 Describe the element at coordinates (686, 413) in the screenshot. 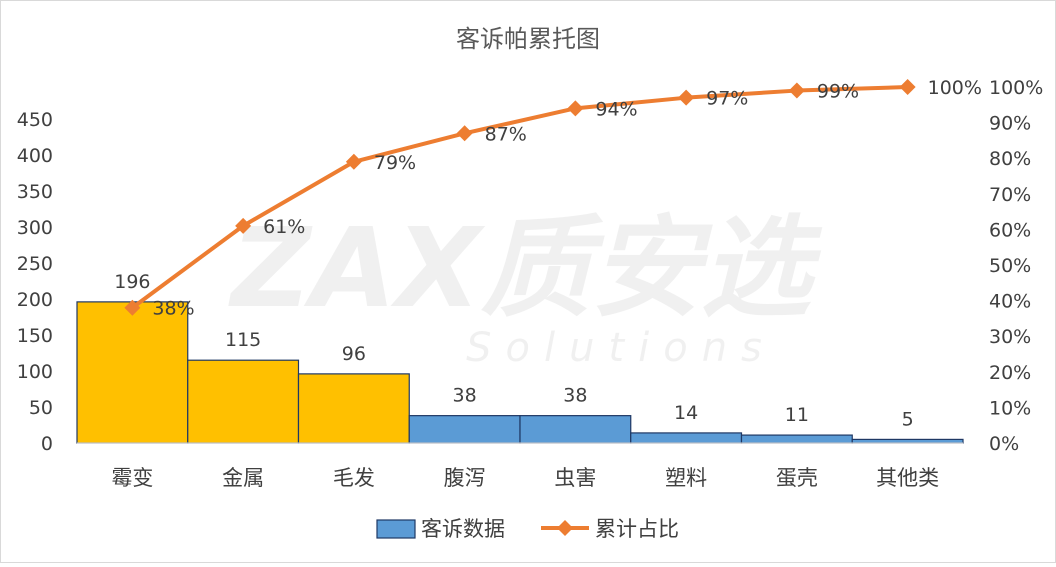

I see `bar-data-label: 14` at that location.